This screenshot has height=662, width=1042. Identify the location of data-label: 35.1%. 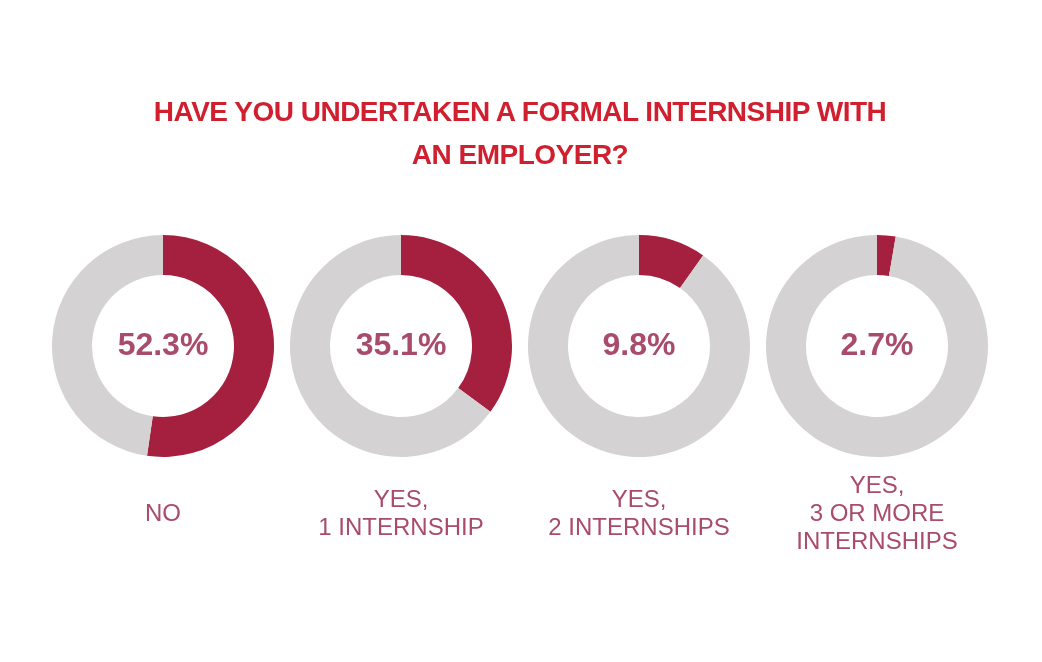
(401, 344).